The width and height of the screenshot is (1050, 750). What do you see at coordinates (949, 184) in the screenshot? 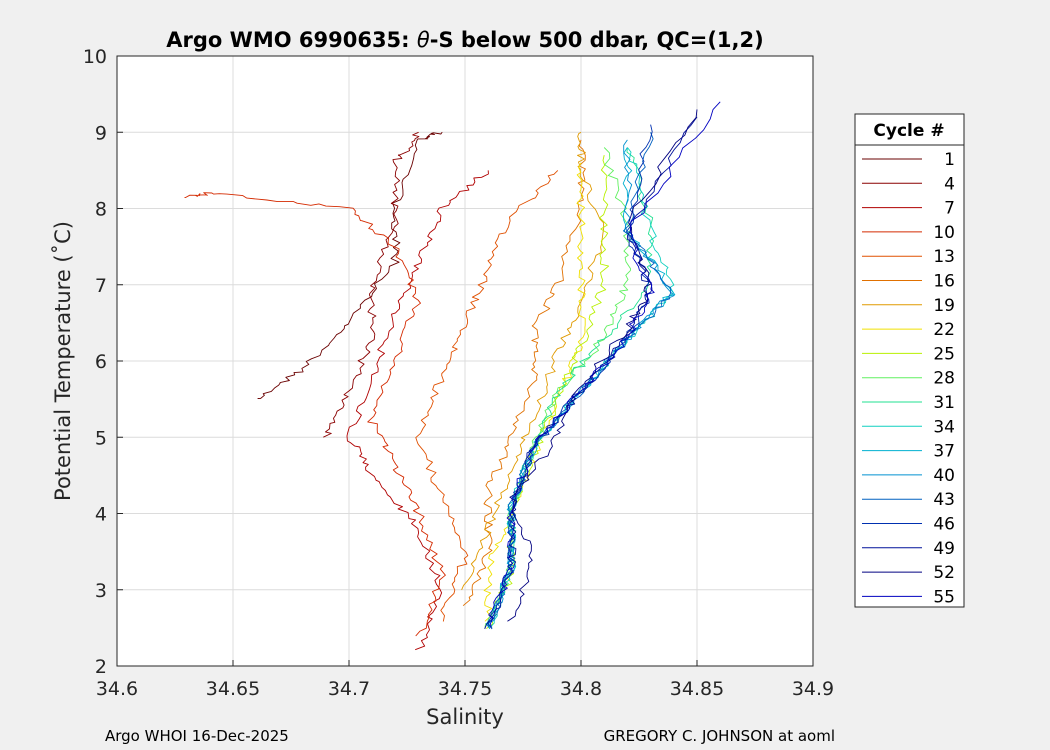
I see `legend-label-4: 4` at bounding box center [949, 184].